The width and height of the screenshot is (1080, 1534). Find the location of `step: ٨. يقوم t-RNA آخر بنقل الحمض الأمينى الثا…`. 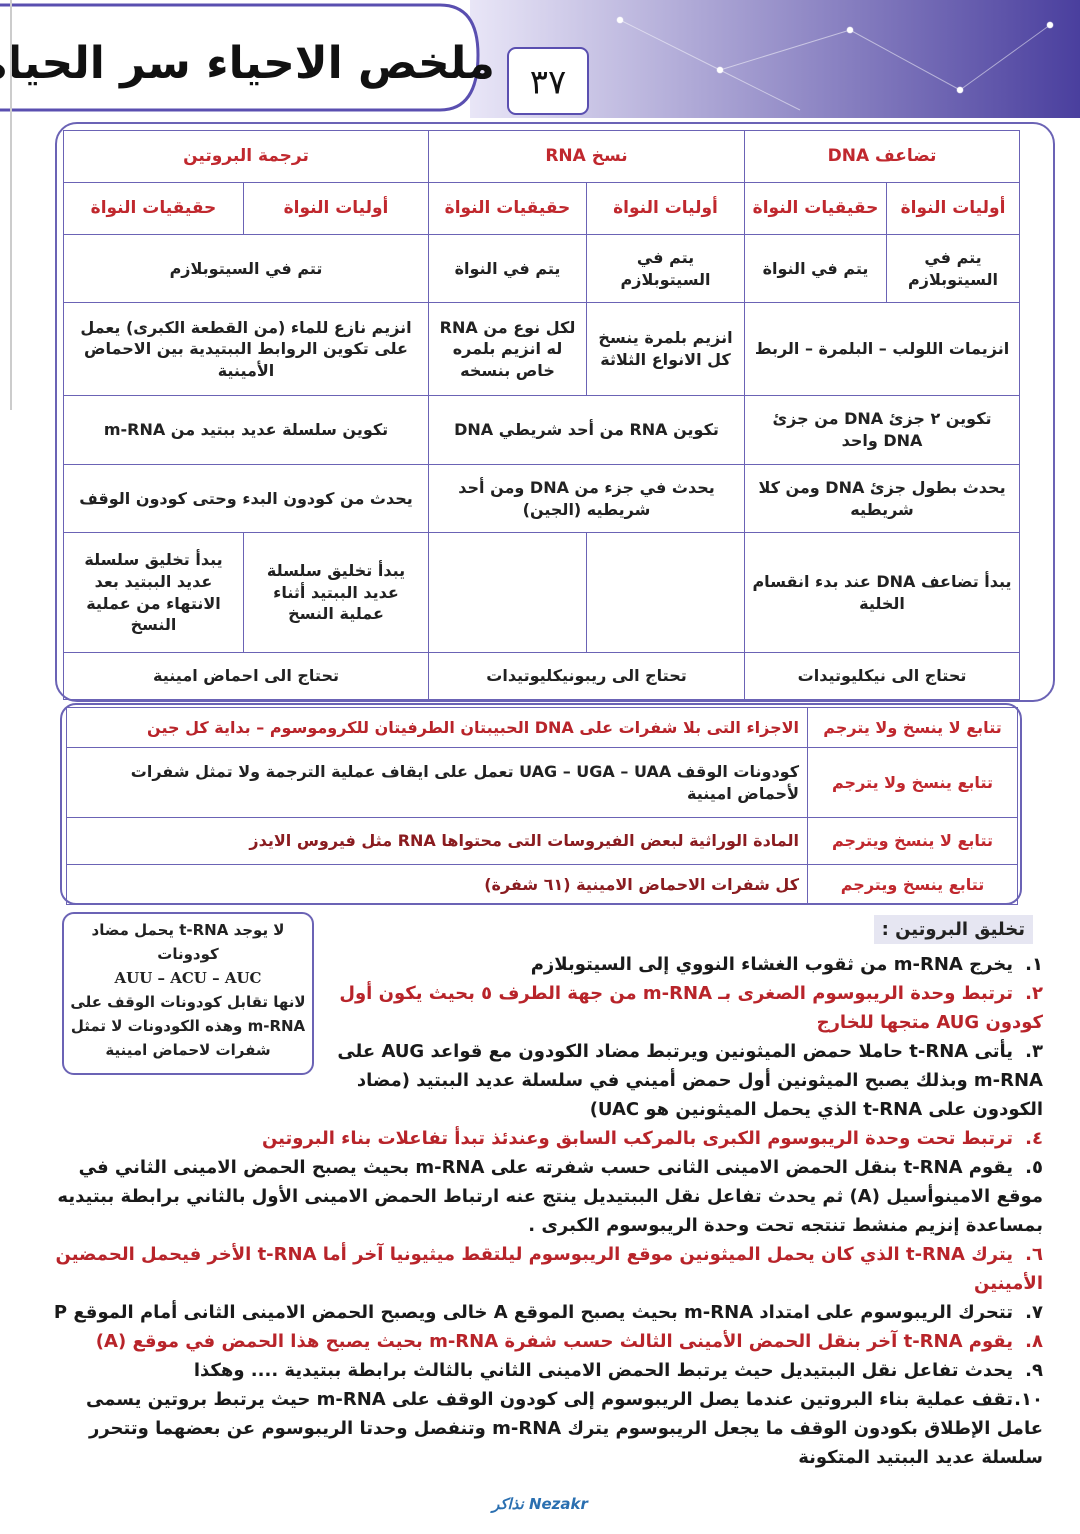

step: ٨. يقوم t-RNA آخر بنقل الحمض الأمينى الثا… is located at coordinates (545, 1341).